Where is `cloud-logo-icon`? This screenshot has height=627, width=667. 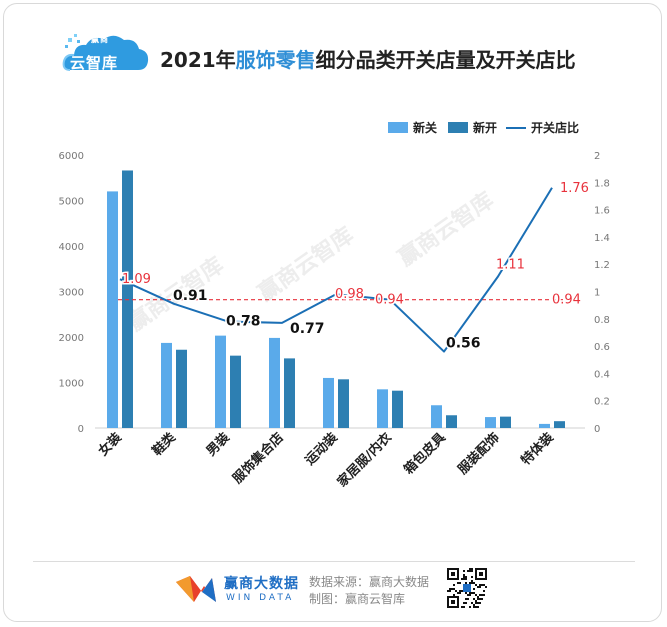 cloud-logo-icon is located at coordinates (105, 52).